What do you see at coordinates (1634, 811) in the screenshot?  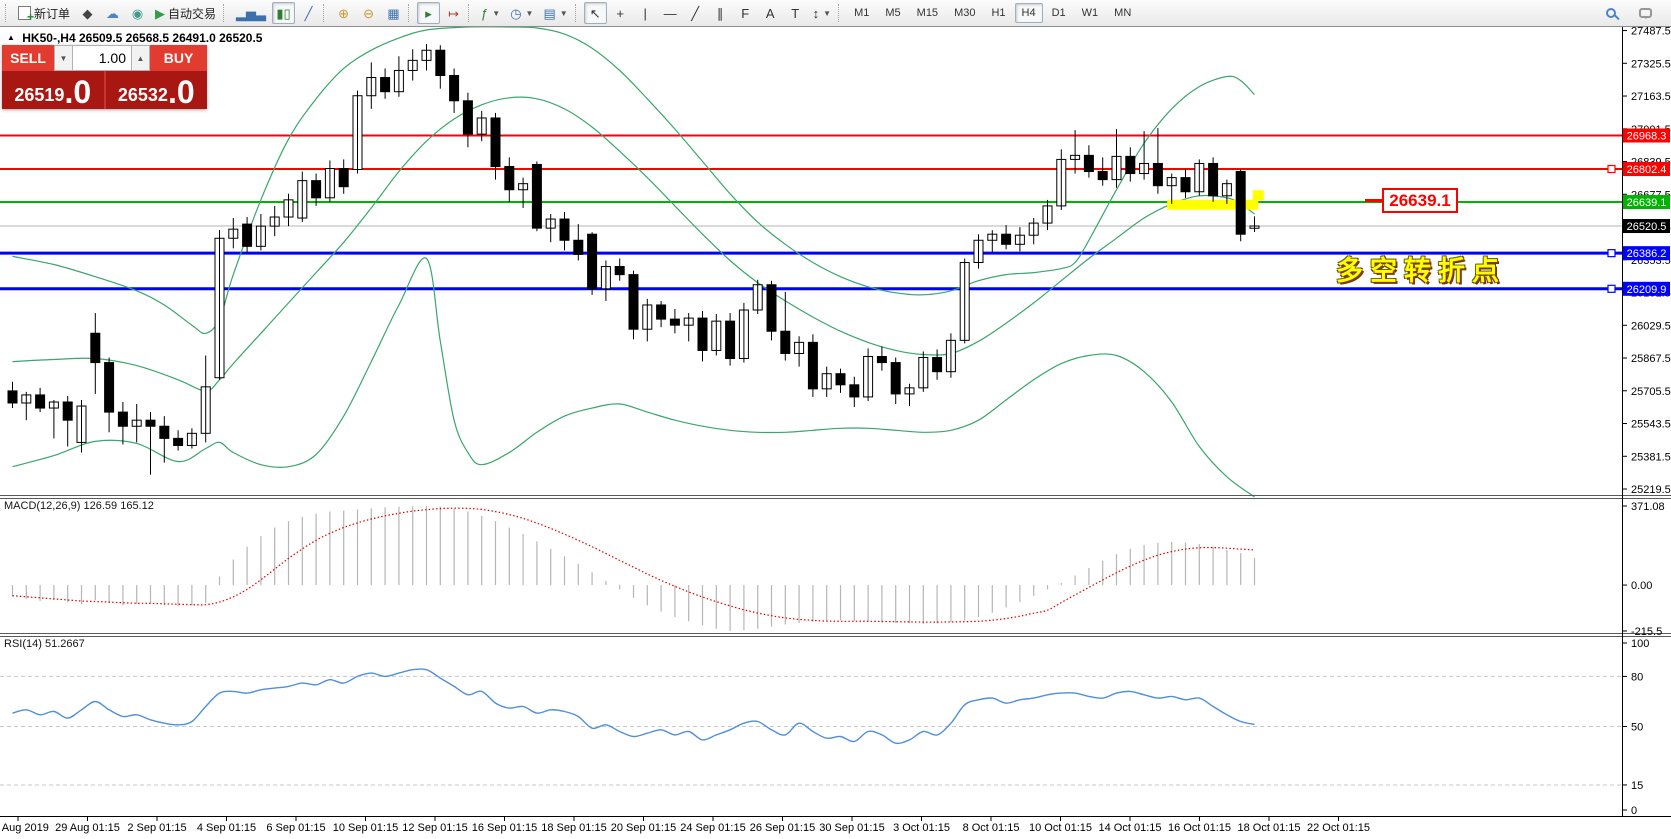 I see `svg-text: 0` at bounding box center [1634, 811].